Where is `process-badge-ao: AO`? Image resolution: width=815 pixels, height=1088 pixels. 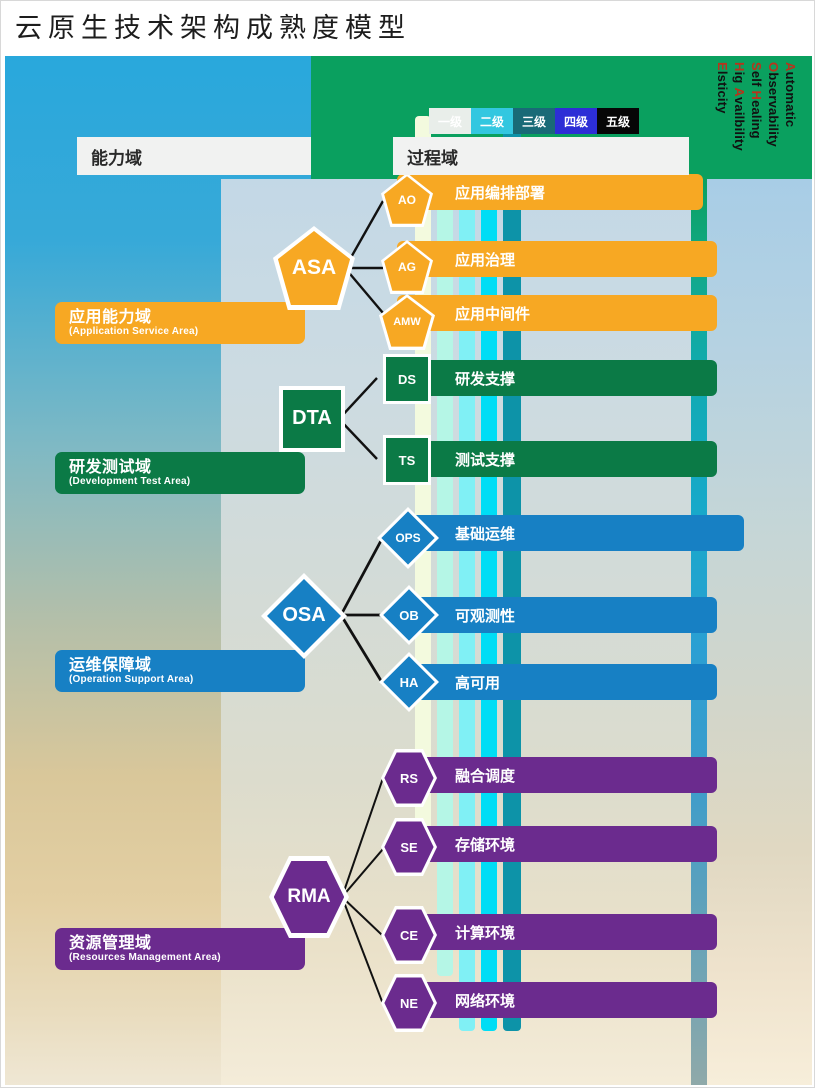
process-badge-ao: AO is located at coordinates (407, 200).